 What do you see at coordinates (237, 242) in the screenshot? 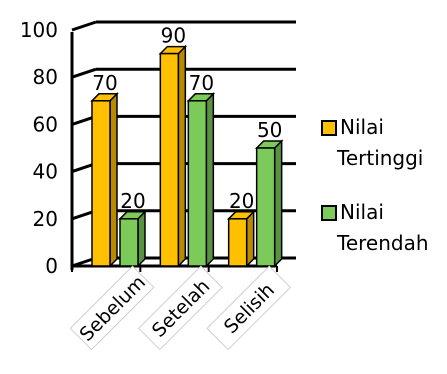
I see `bar-selisih-tertinggi` at bounding box center [237, 242].